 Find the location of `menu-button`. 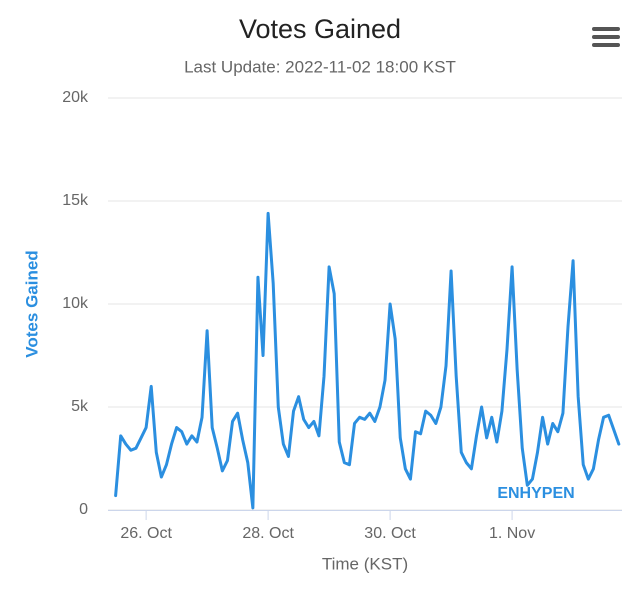

menu-button is located at coordinates (606, 38).